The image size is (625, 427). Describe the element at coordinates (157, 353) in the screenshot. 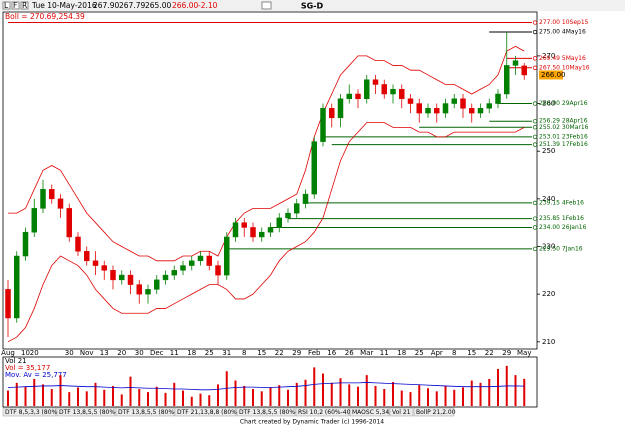

I see `x-tick-label: Dec` at that location.